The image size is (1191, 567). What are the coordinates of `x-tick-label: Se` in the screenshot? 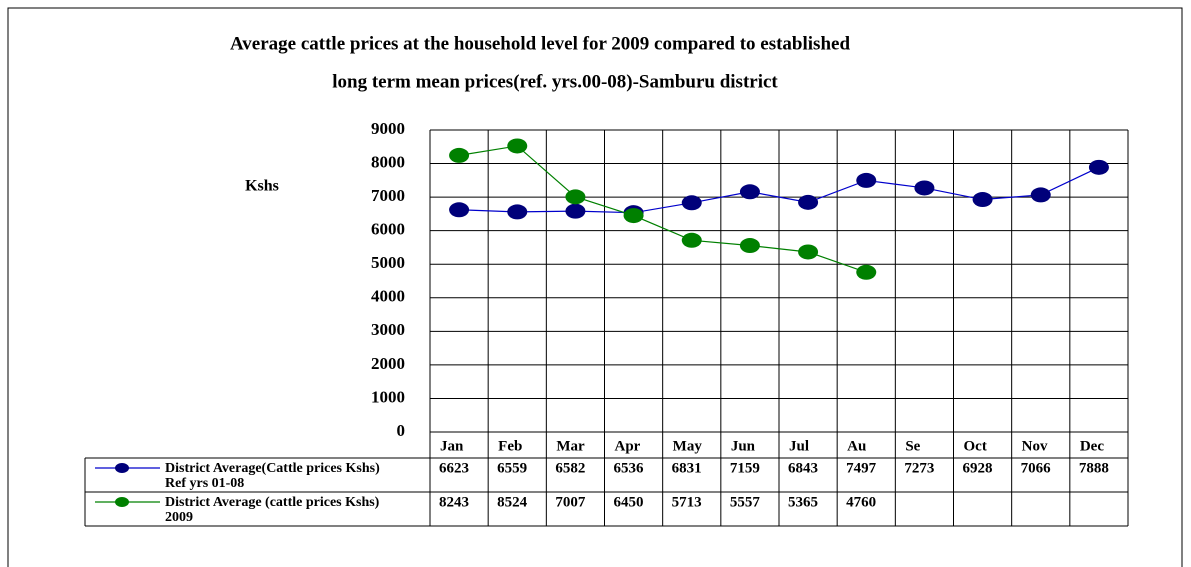 It's located at (912, 446).